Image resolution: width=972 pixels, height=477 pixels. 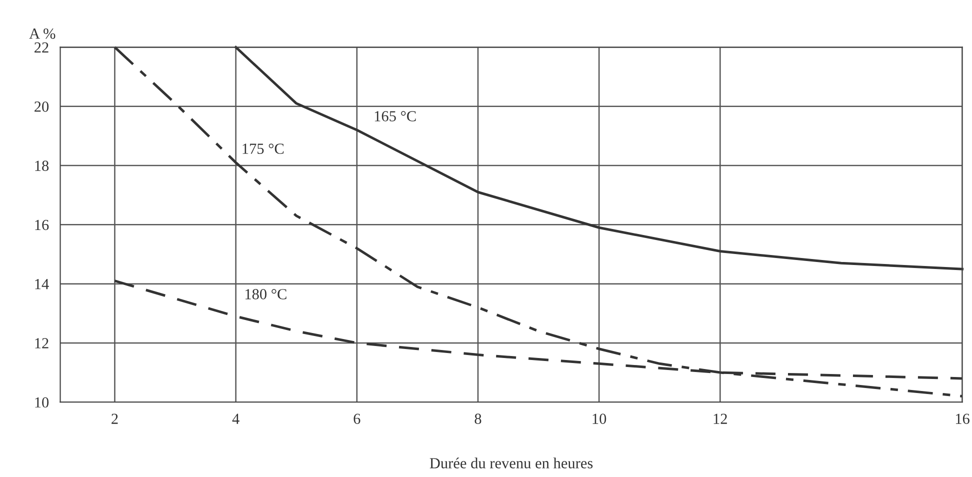 What do you see at coordinates (41, 107) in the screenshot?
I see `y-tick-label: 20` at bounding box center [41, 107].